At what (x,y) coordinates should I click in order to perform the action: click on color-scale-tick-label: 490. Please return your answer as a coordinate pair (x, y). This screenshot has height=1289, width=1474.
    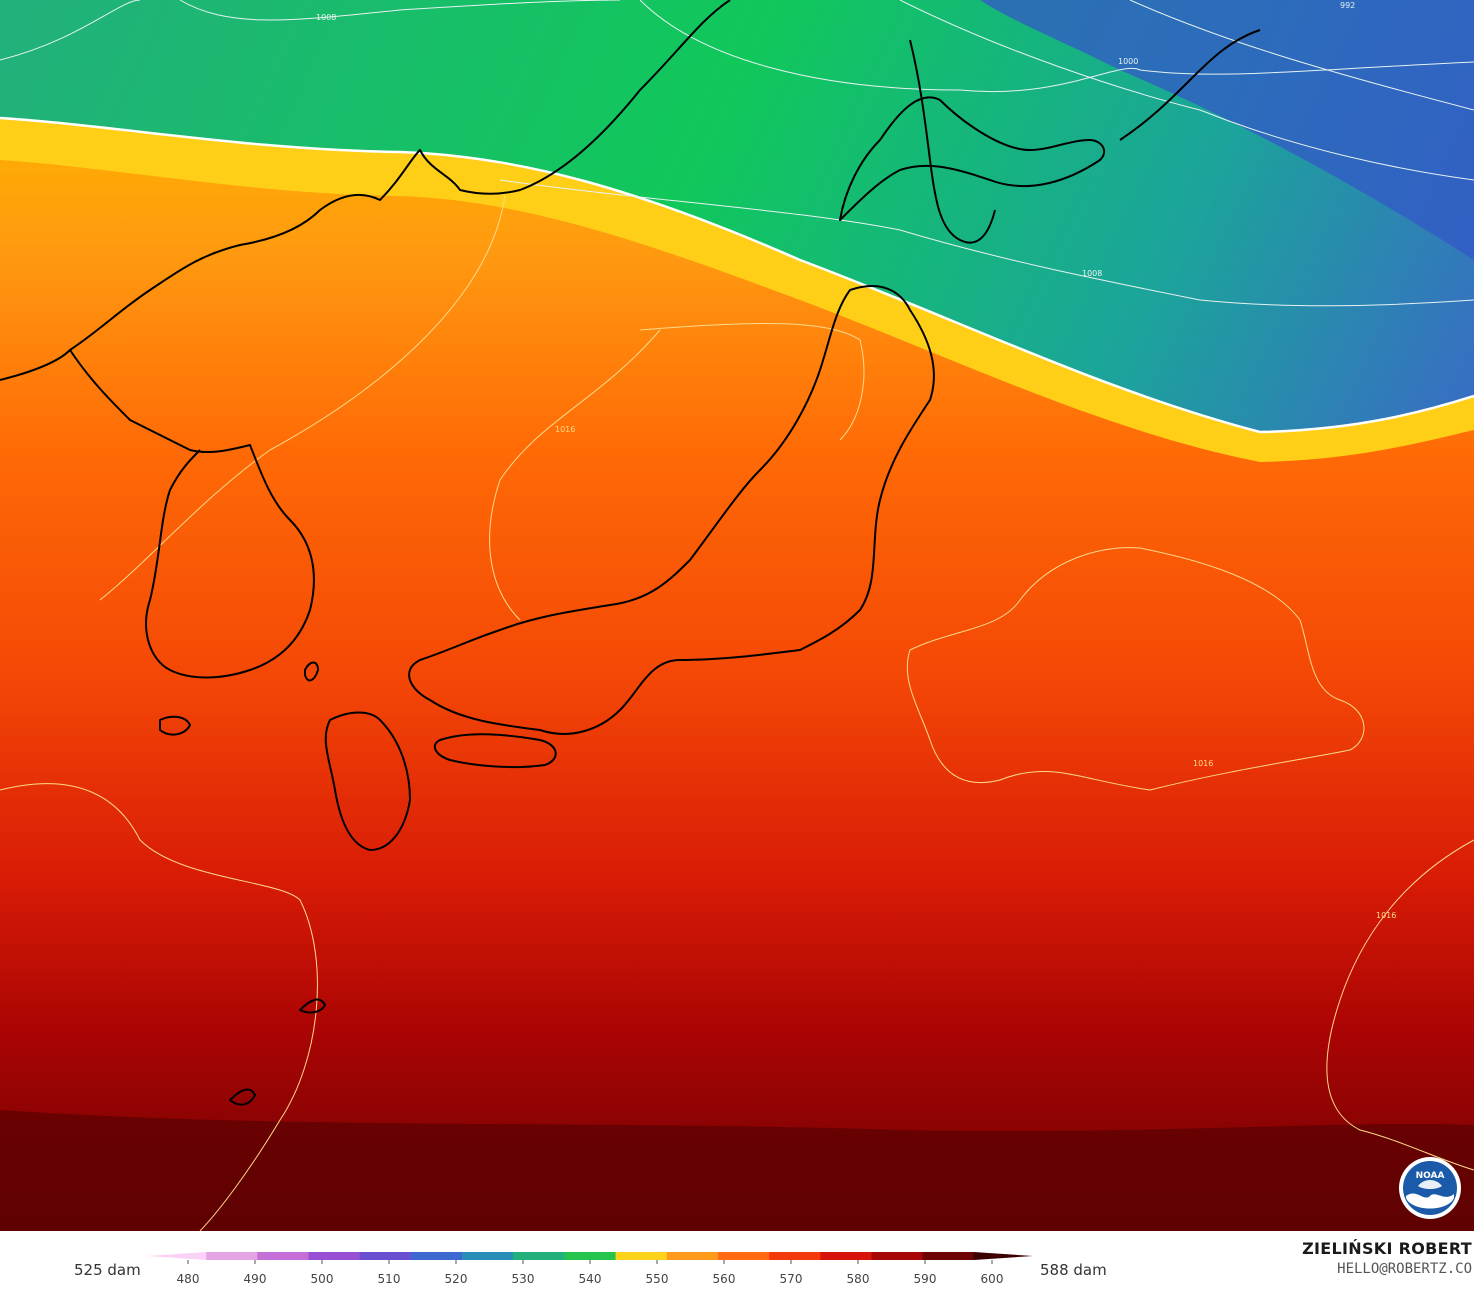
    Looking at the image, I should click on (255, 1279).